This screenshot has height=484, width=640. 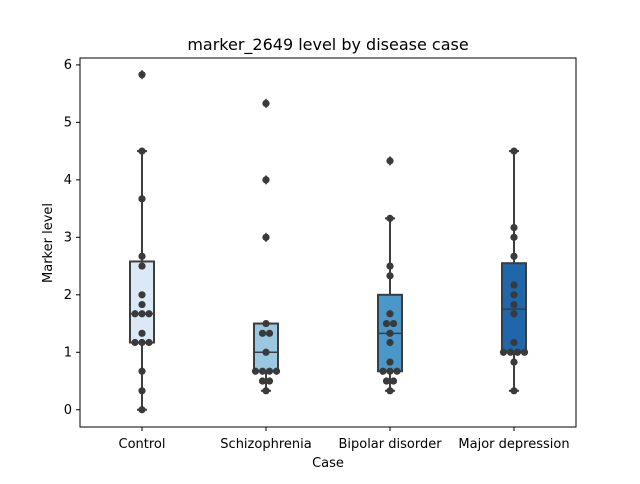 What do you see at coordinates (68, 65) in the screenshot?
I see `y-tick-label: 6` at bounding box center [68, 65].